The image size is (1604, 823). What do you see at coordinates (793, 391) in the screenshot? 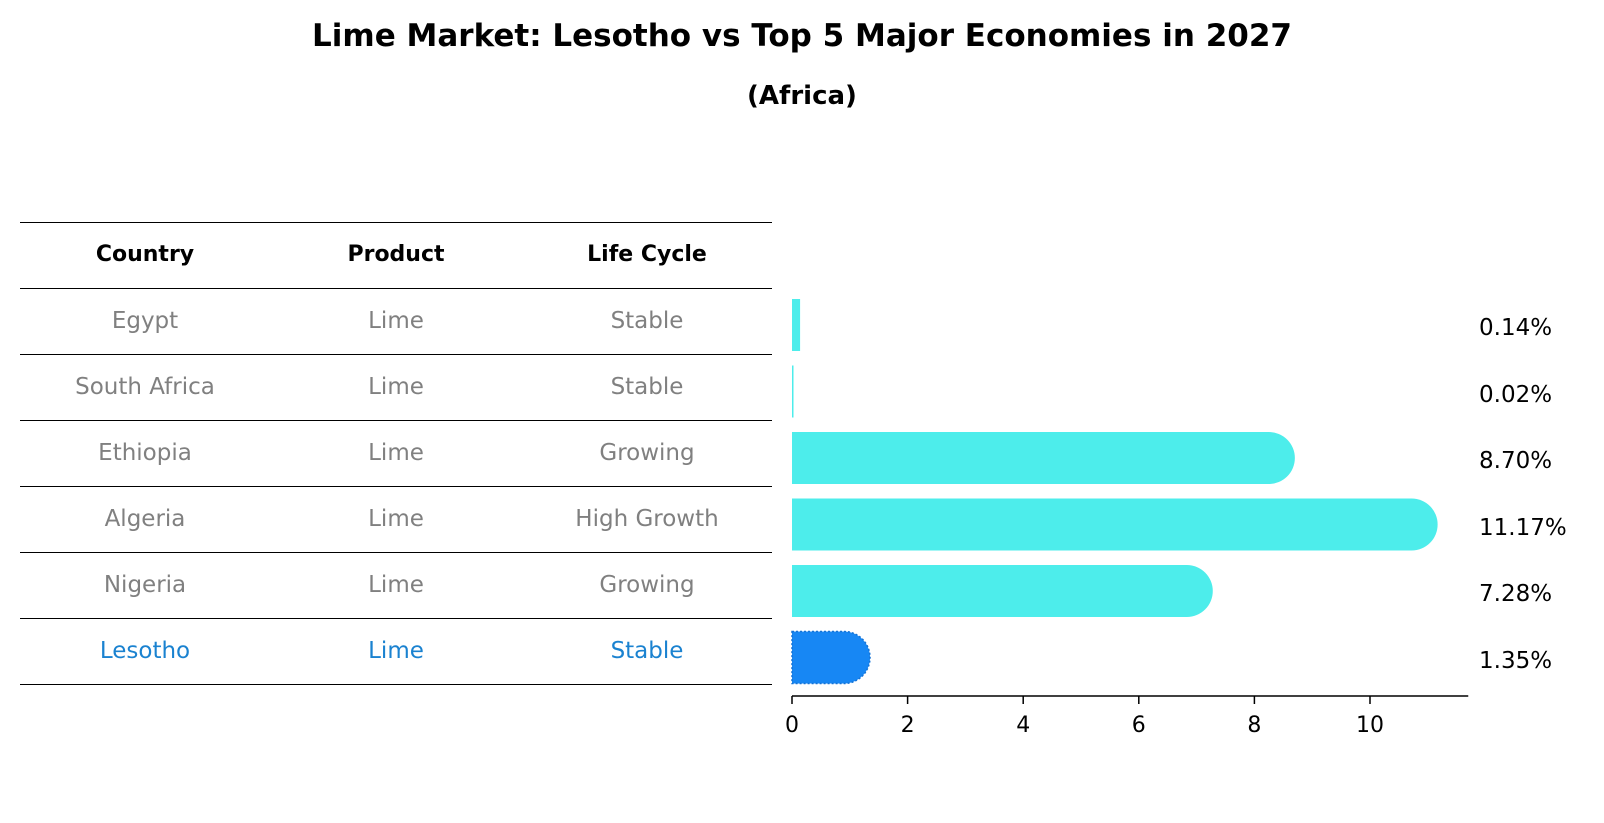
I see `bar-south-africa` at bounding box center [793, 391].